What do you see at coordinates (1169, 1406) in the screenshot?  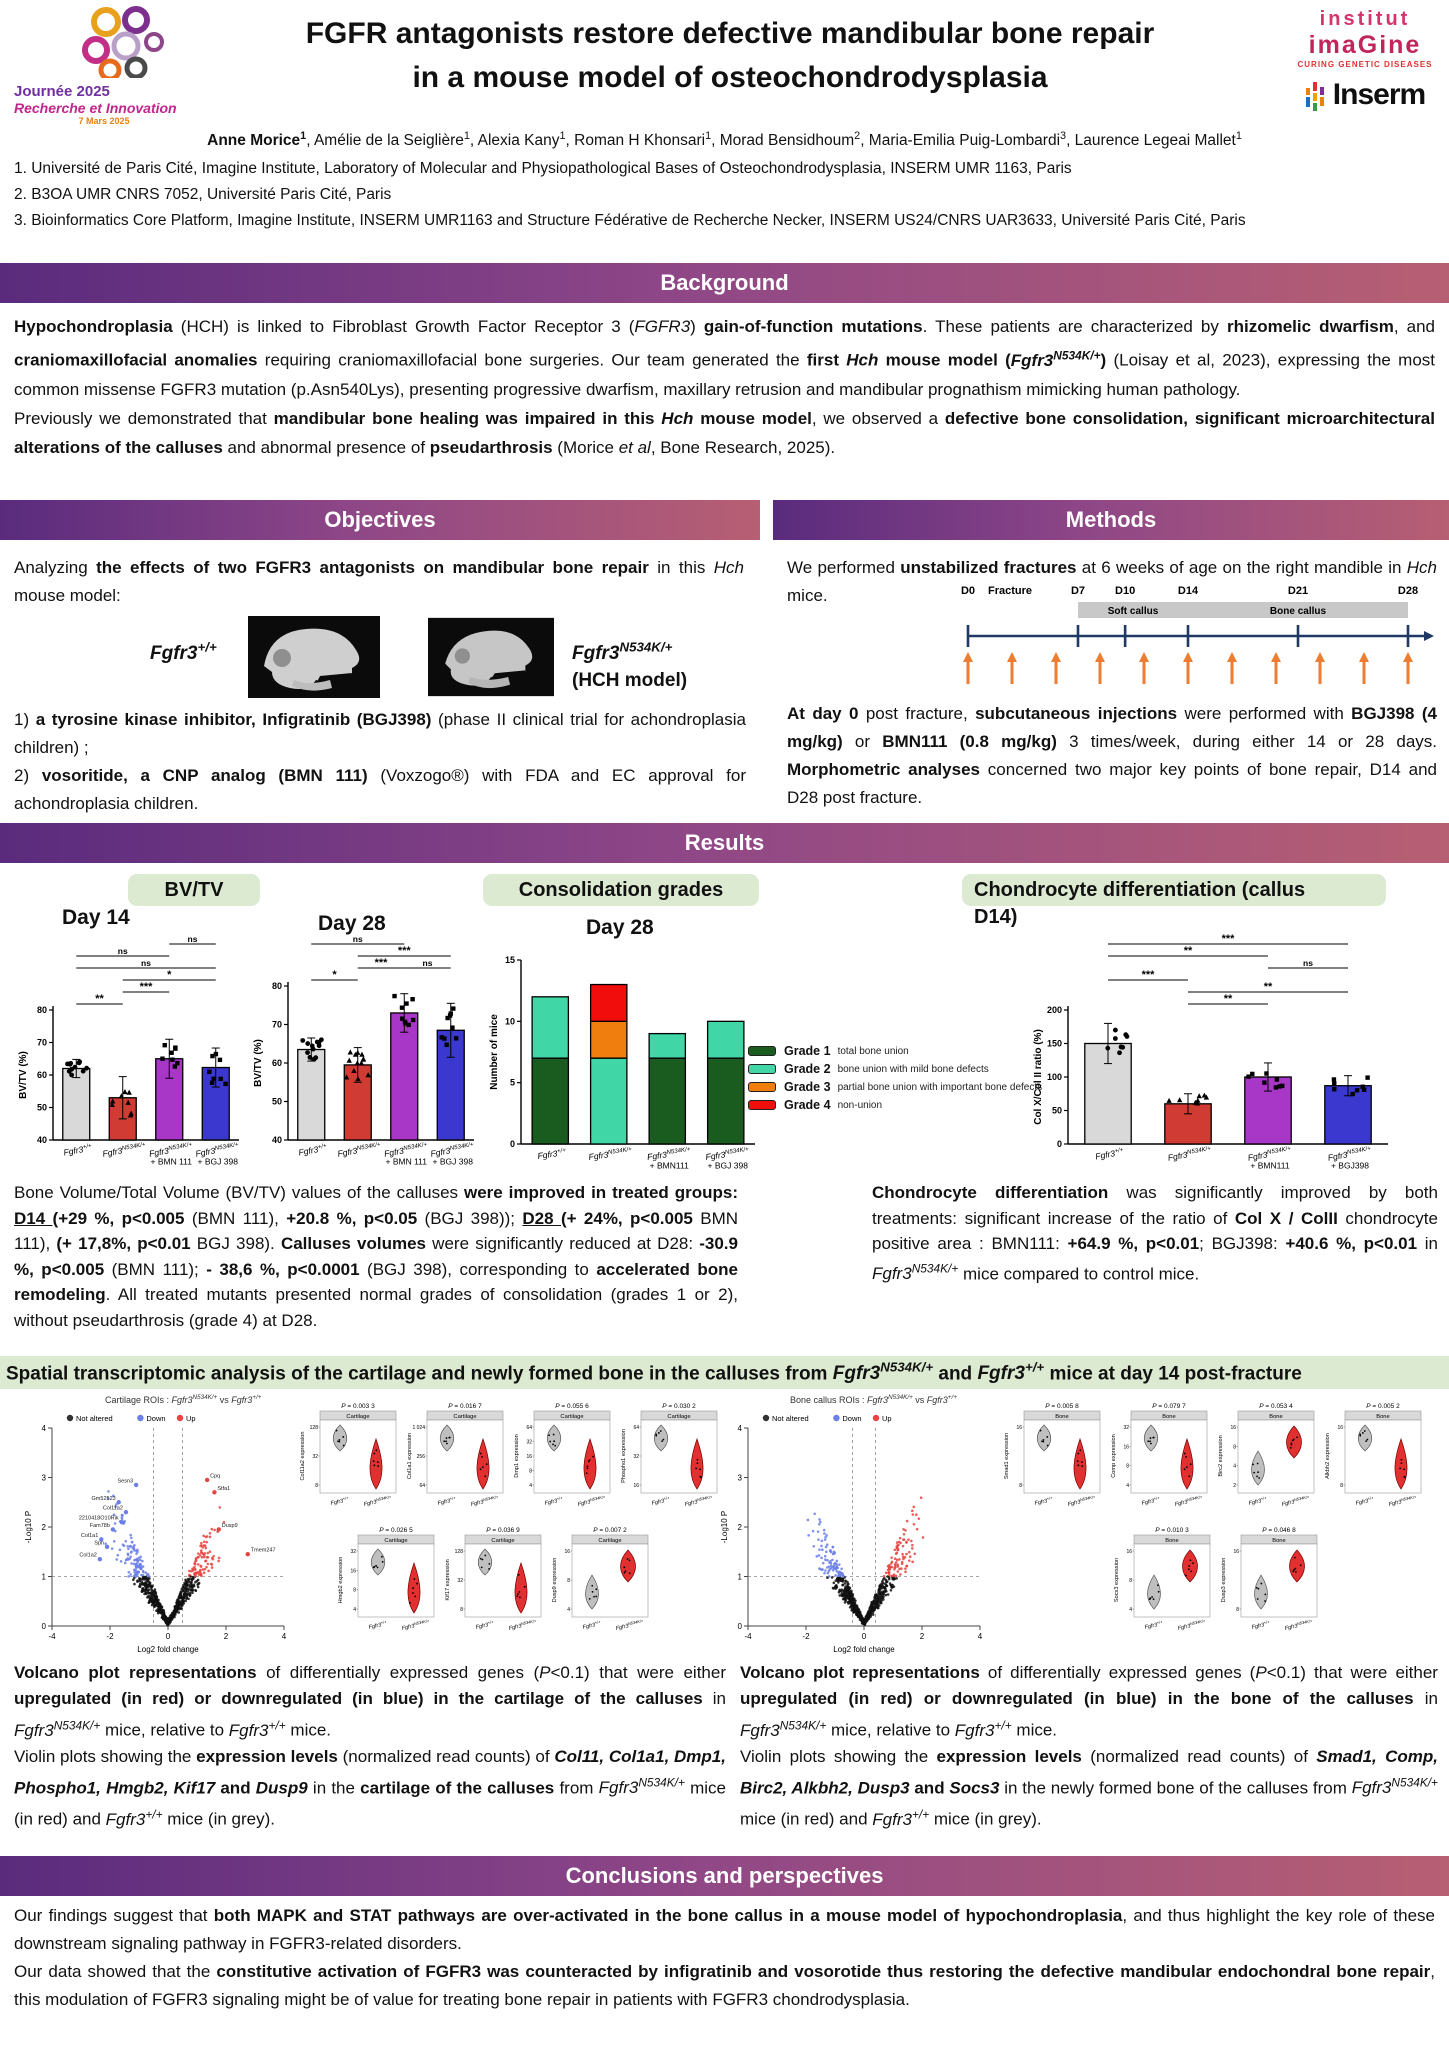 I see `svg-text: P = 0.079 7` at bounding box center [1169, 1406].